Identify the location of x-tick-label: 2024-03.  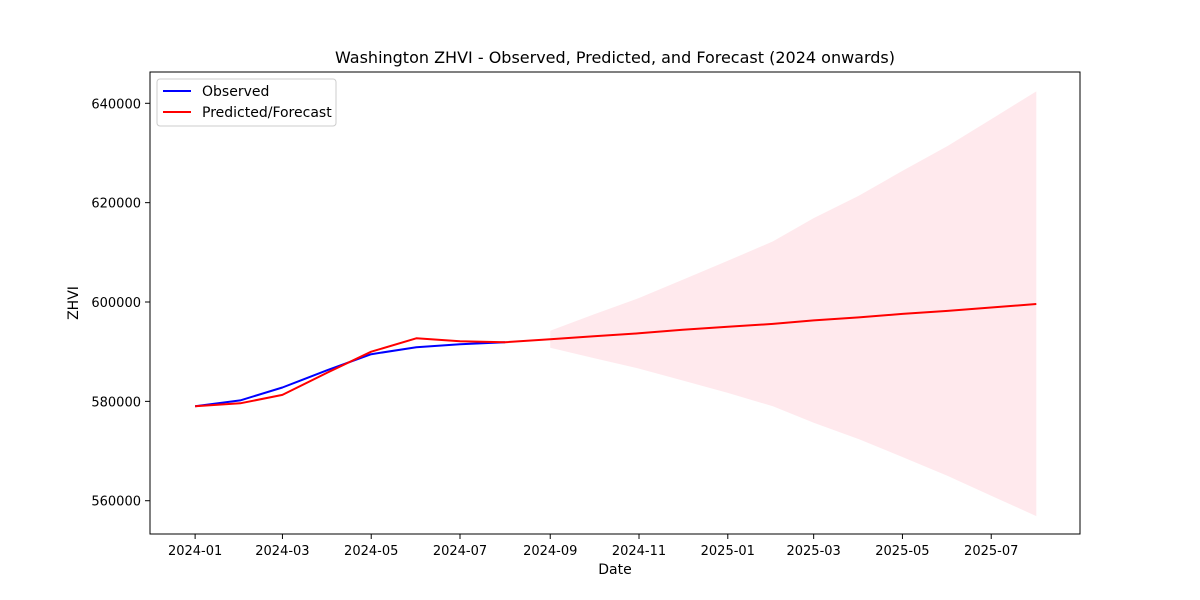
(282, 551).